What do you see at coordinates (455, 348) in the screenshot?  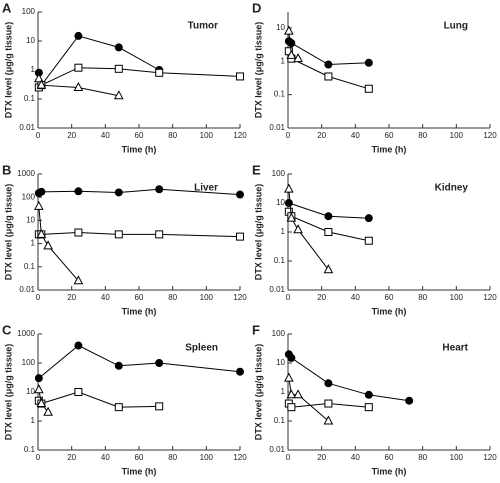 I see `panel-title: Heart` at bounding box center [455, 348].